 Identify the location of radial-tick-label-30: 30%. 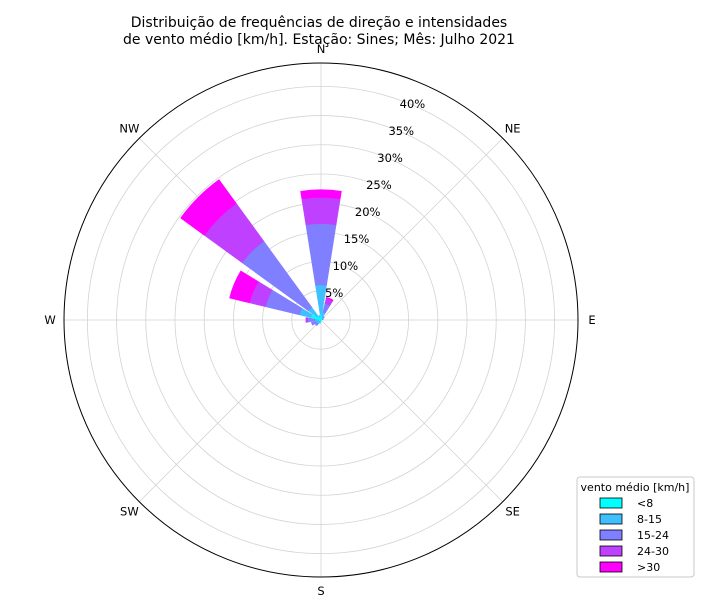
(390, 158).